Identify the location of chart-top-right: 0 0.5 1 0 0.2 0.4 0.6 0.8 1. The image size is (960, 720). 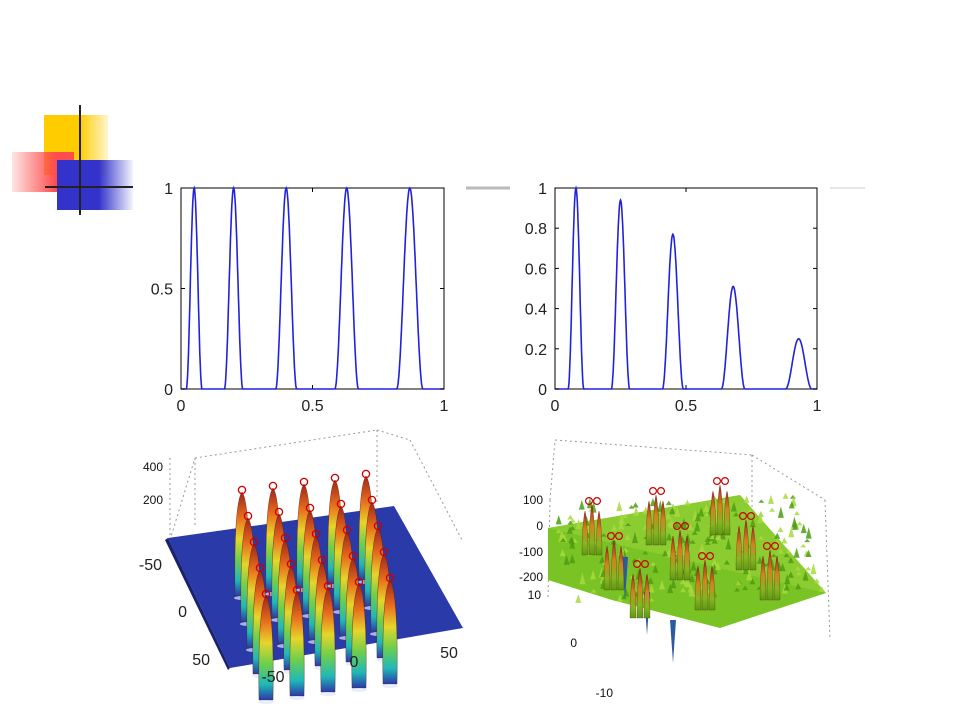
(673, 298).